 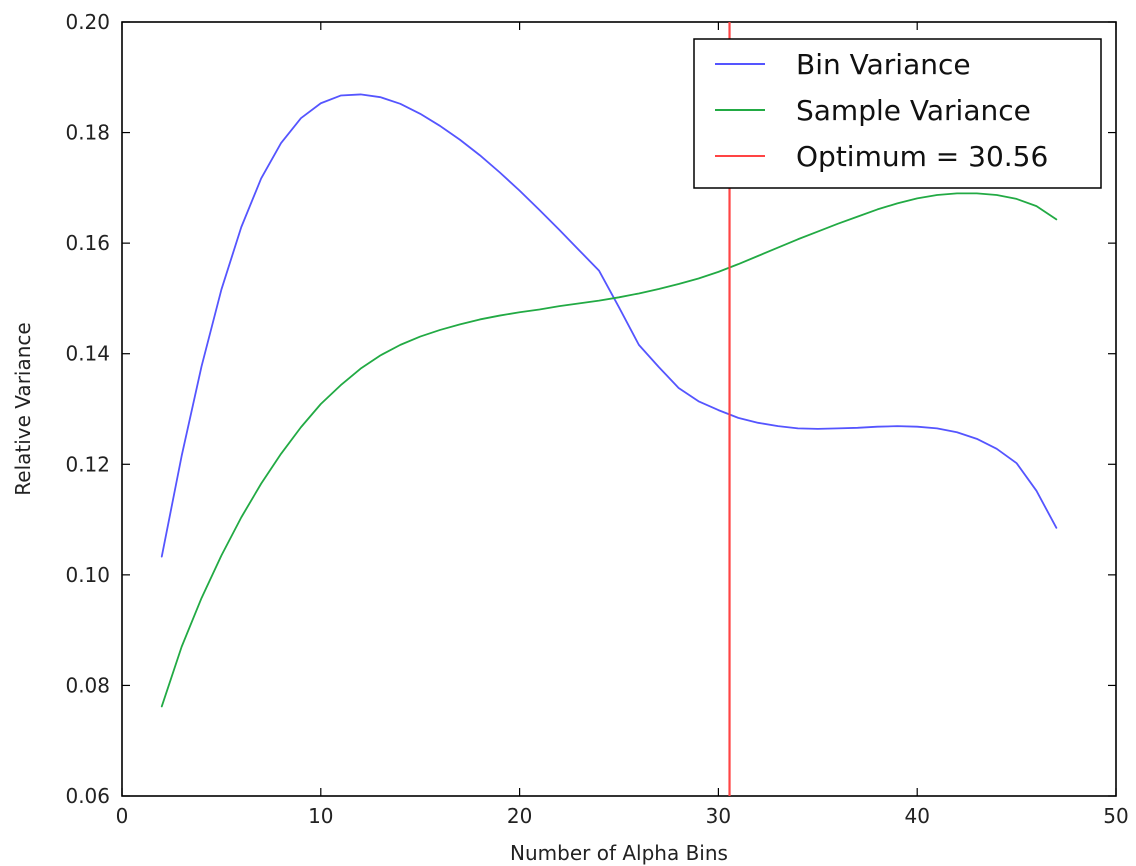 I want to click on y-tick-label: 0.14, so click(x=87, y=354).